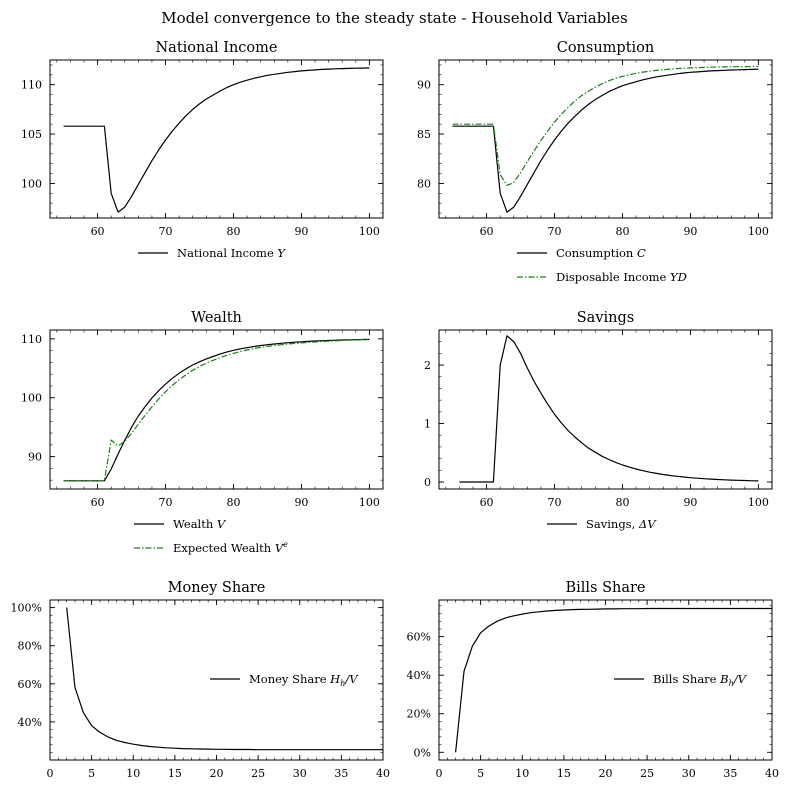 The width and height of the screenshot is (789, 790). Describe the element at coordinates (230, 547) in the screenshot. I see `legend-label-2: Expected Wealth Ve` at that location.